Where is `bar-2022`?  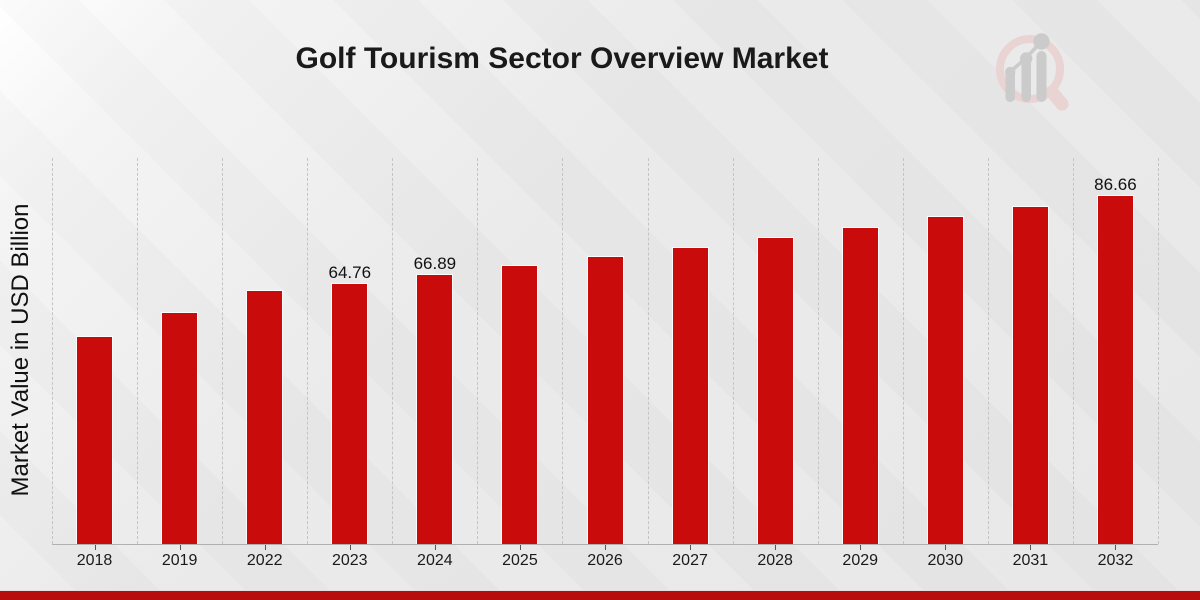 bar-2022 is located at coordinates (265, 417).